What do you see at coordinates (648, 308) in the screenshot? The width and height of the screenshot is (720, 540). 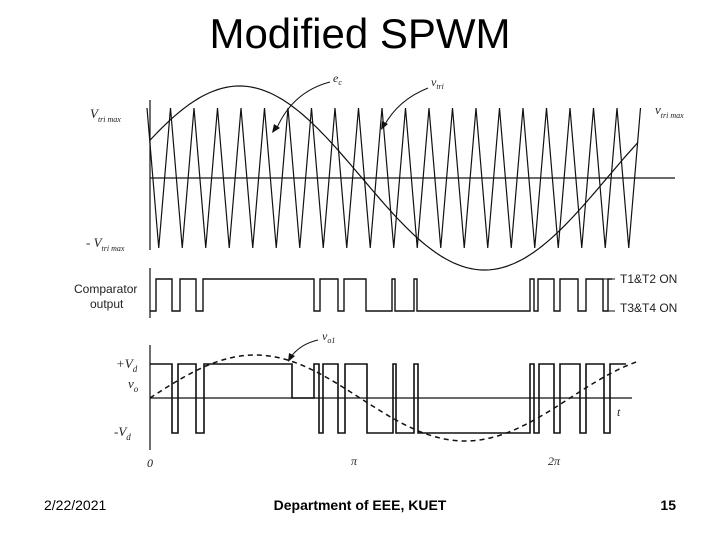 I see `label-t3t4-on: T3&T4 ON` at bounding box center [648, 308].